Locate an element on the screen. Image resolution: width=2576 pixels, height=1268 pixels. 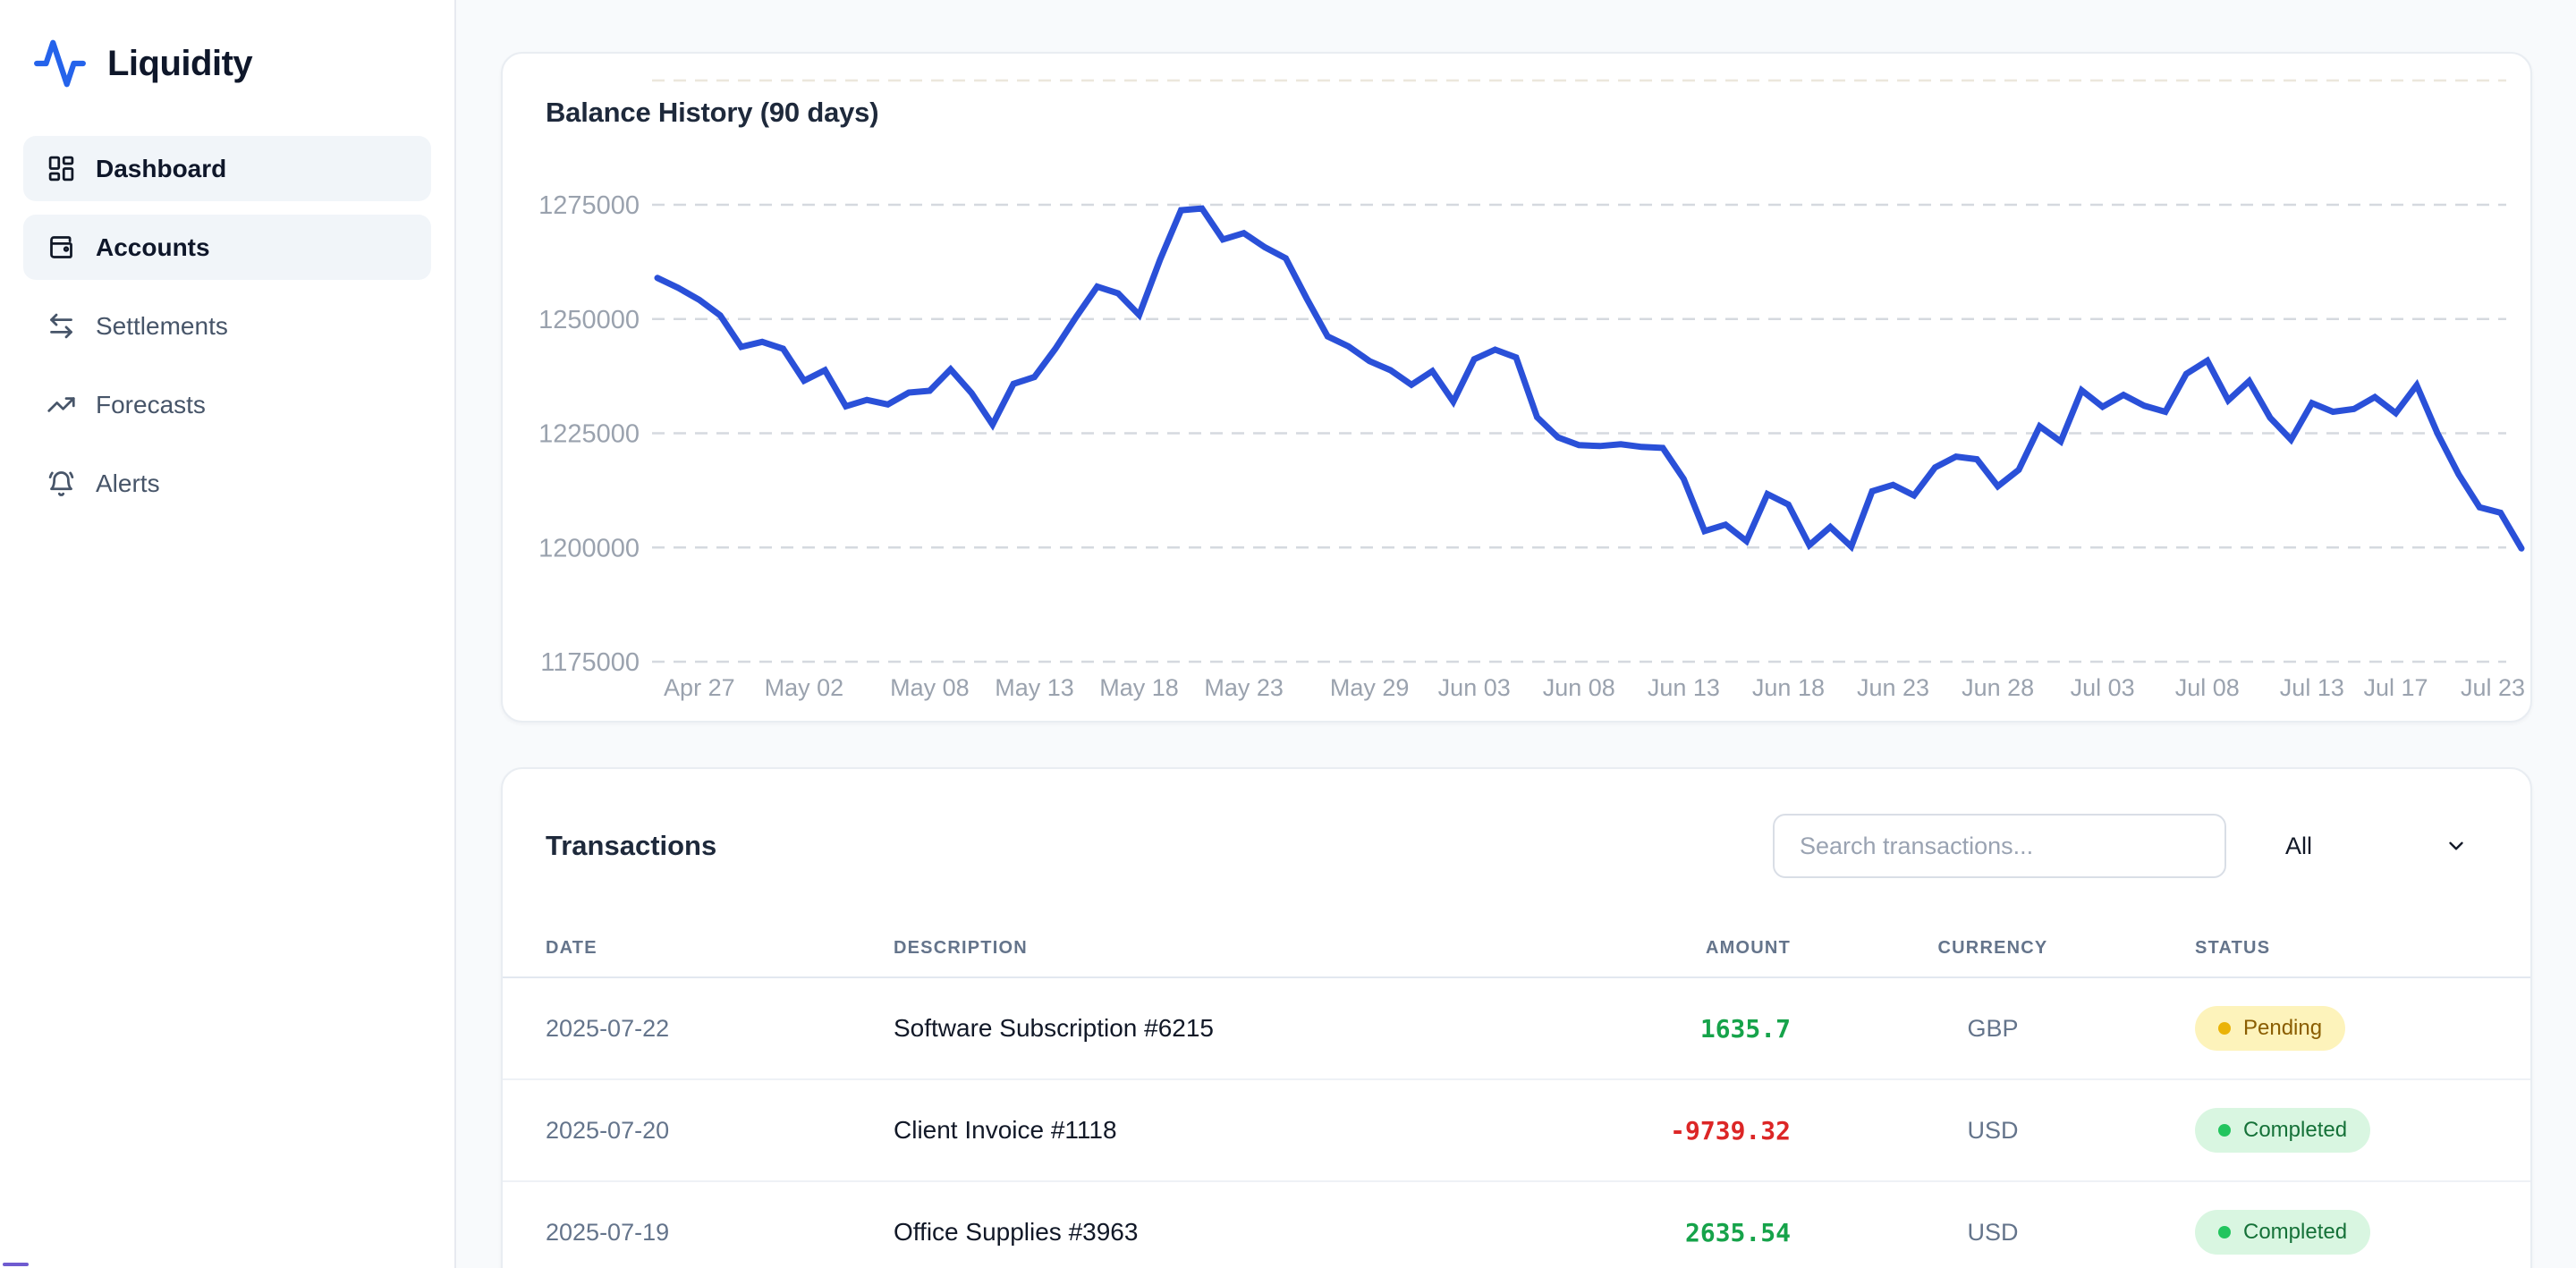
x-axis-tick-label: May 29 is located at coordinates (1370, 687).